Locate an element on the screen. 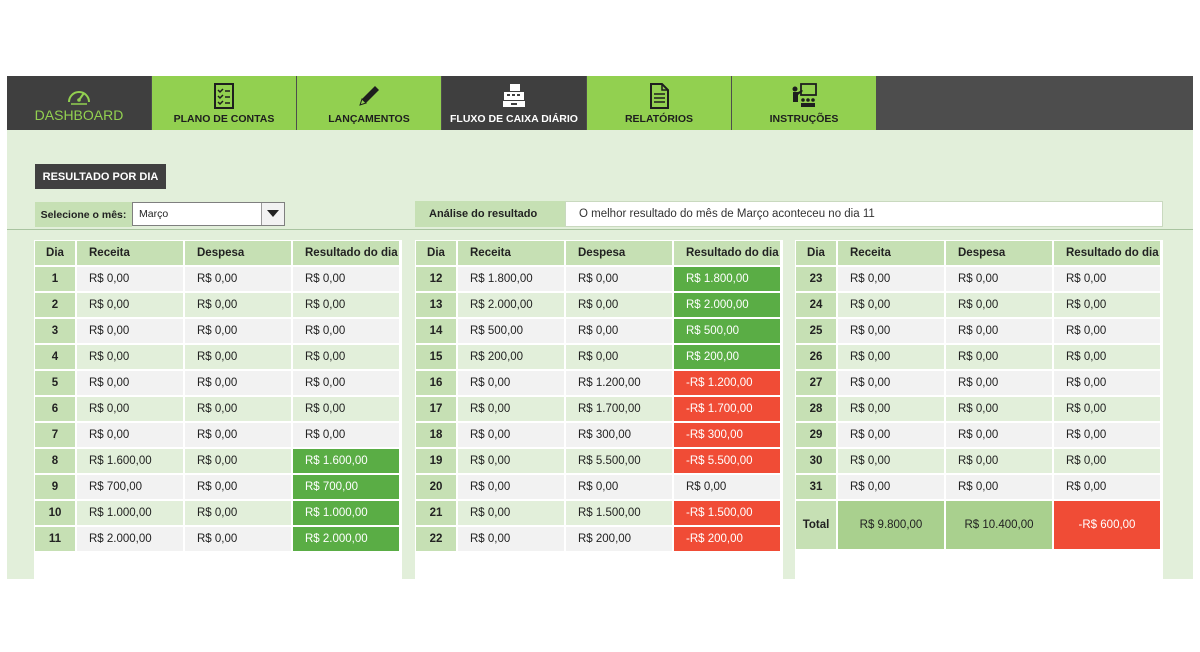 This screenshot has height=652, width=1200. nav-plano-de-contas: PLANO DE CONTAS is located at coordinates (224, 103).